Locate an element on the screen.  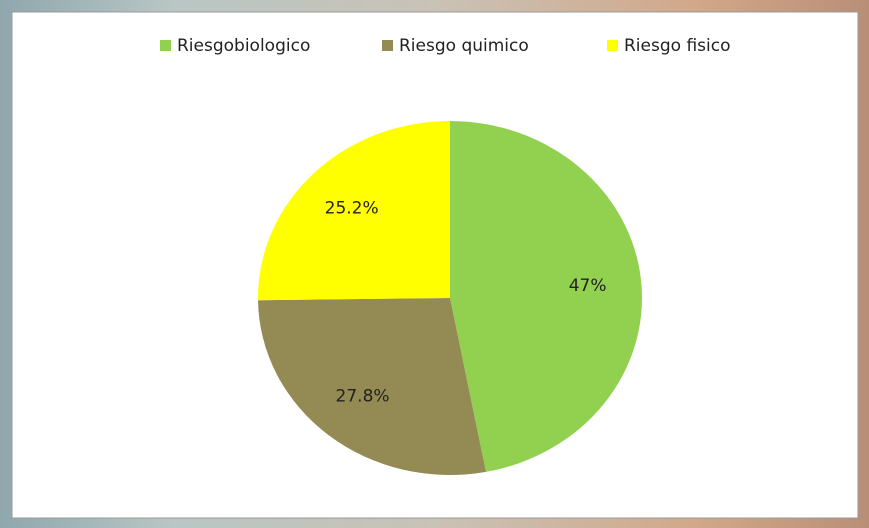
data-label: 27.8% is located at coordinates (363, 397).